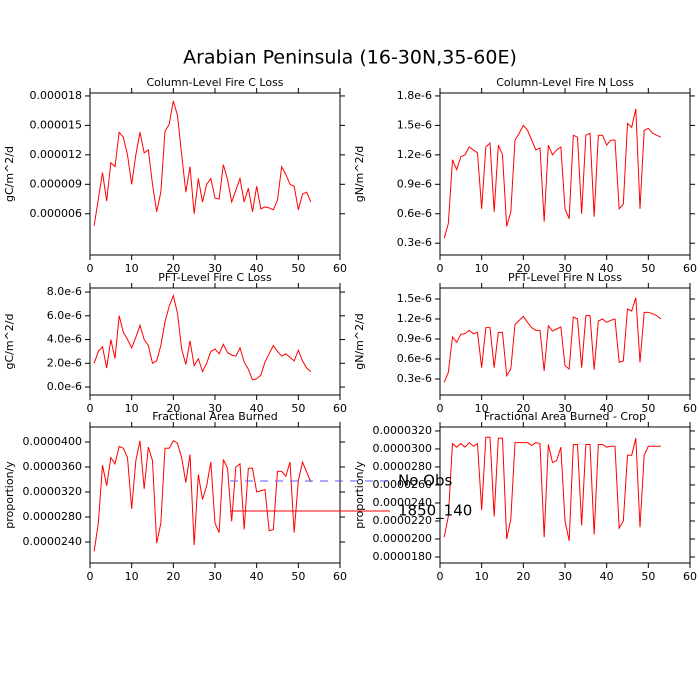 This screenshot has width=700, height=700. What do you see at coordinates (435, 511) in the screenshot?
I see `legend-label: 1850_140` at bounding box center [435, 511].